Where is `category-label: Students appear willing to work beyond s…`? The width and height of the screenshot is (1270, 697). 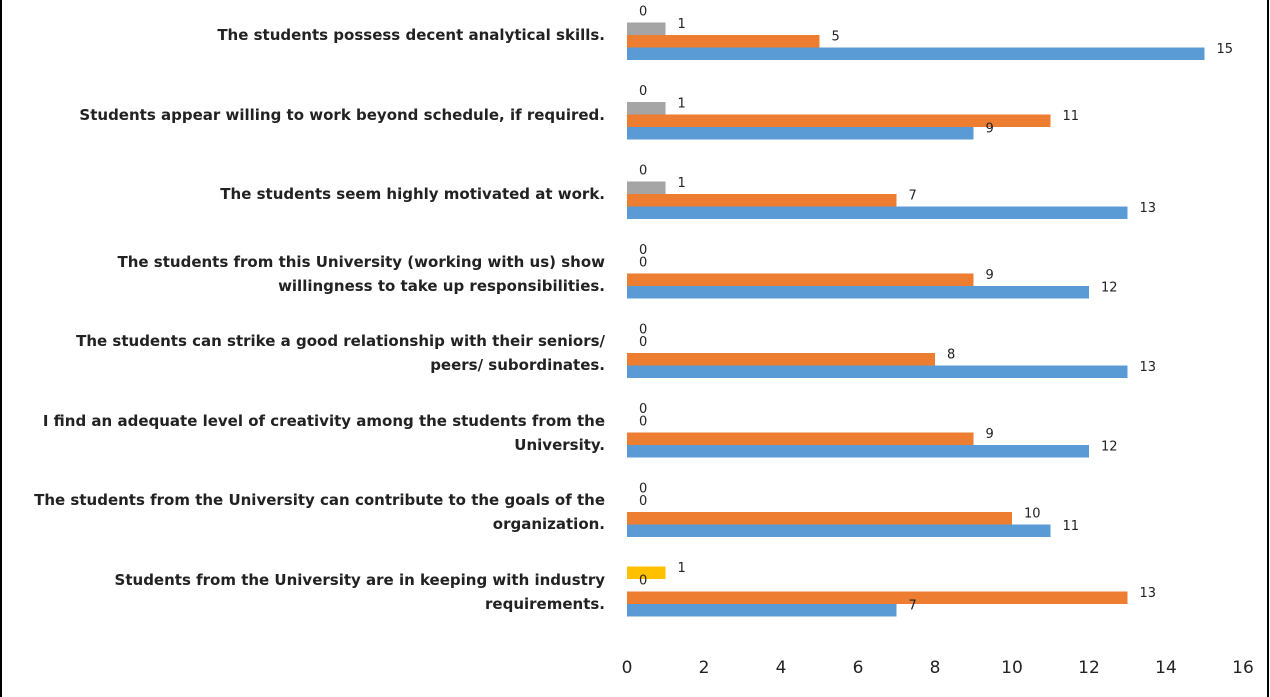
category-label: Students appear willing to work beyond s… is located at coordinates (342, 114).